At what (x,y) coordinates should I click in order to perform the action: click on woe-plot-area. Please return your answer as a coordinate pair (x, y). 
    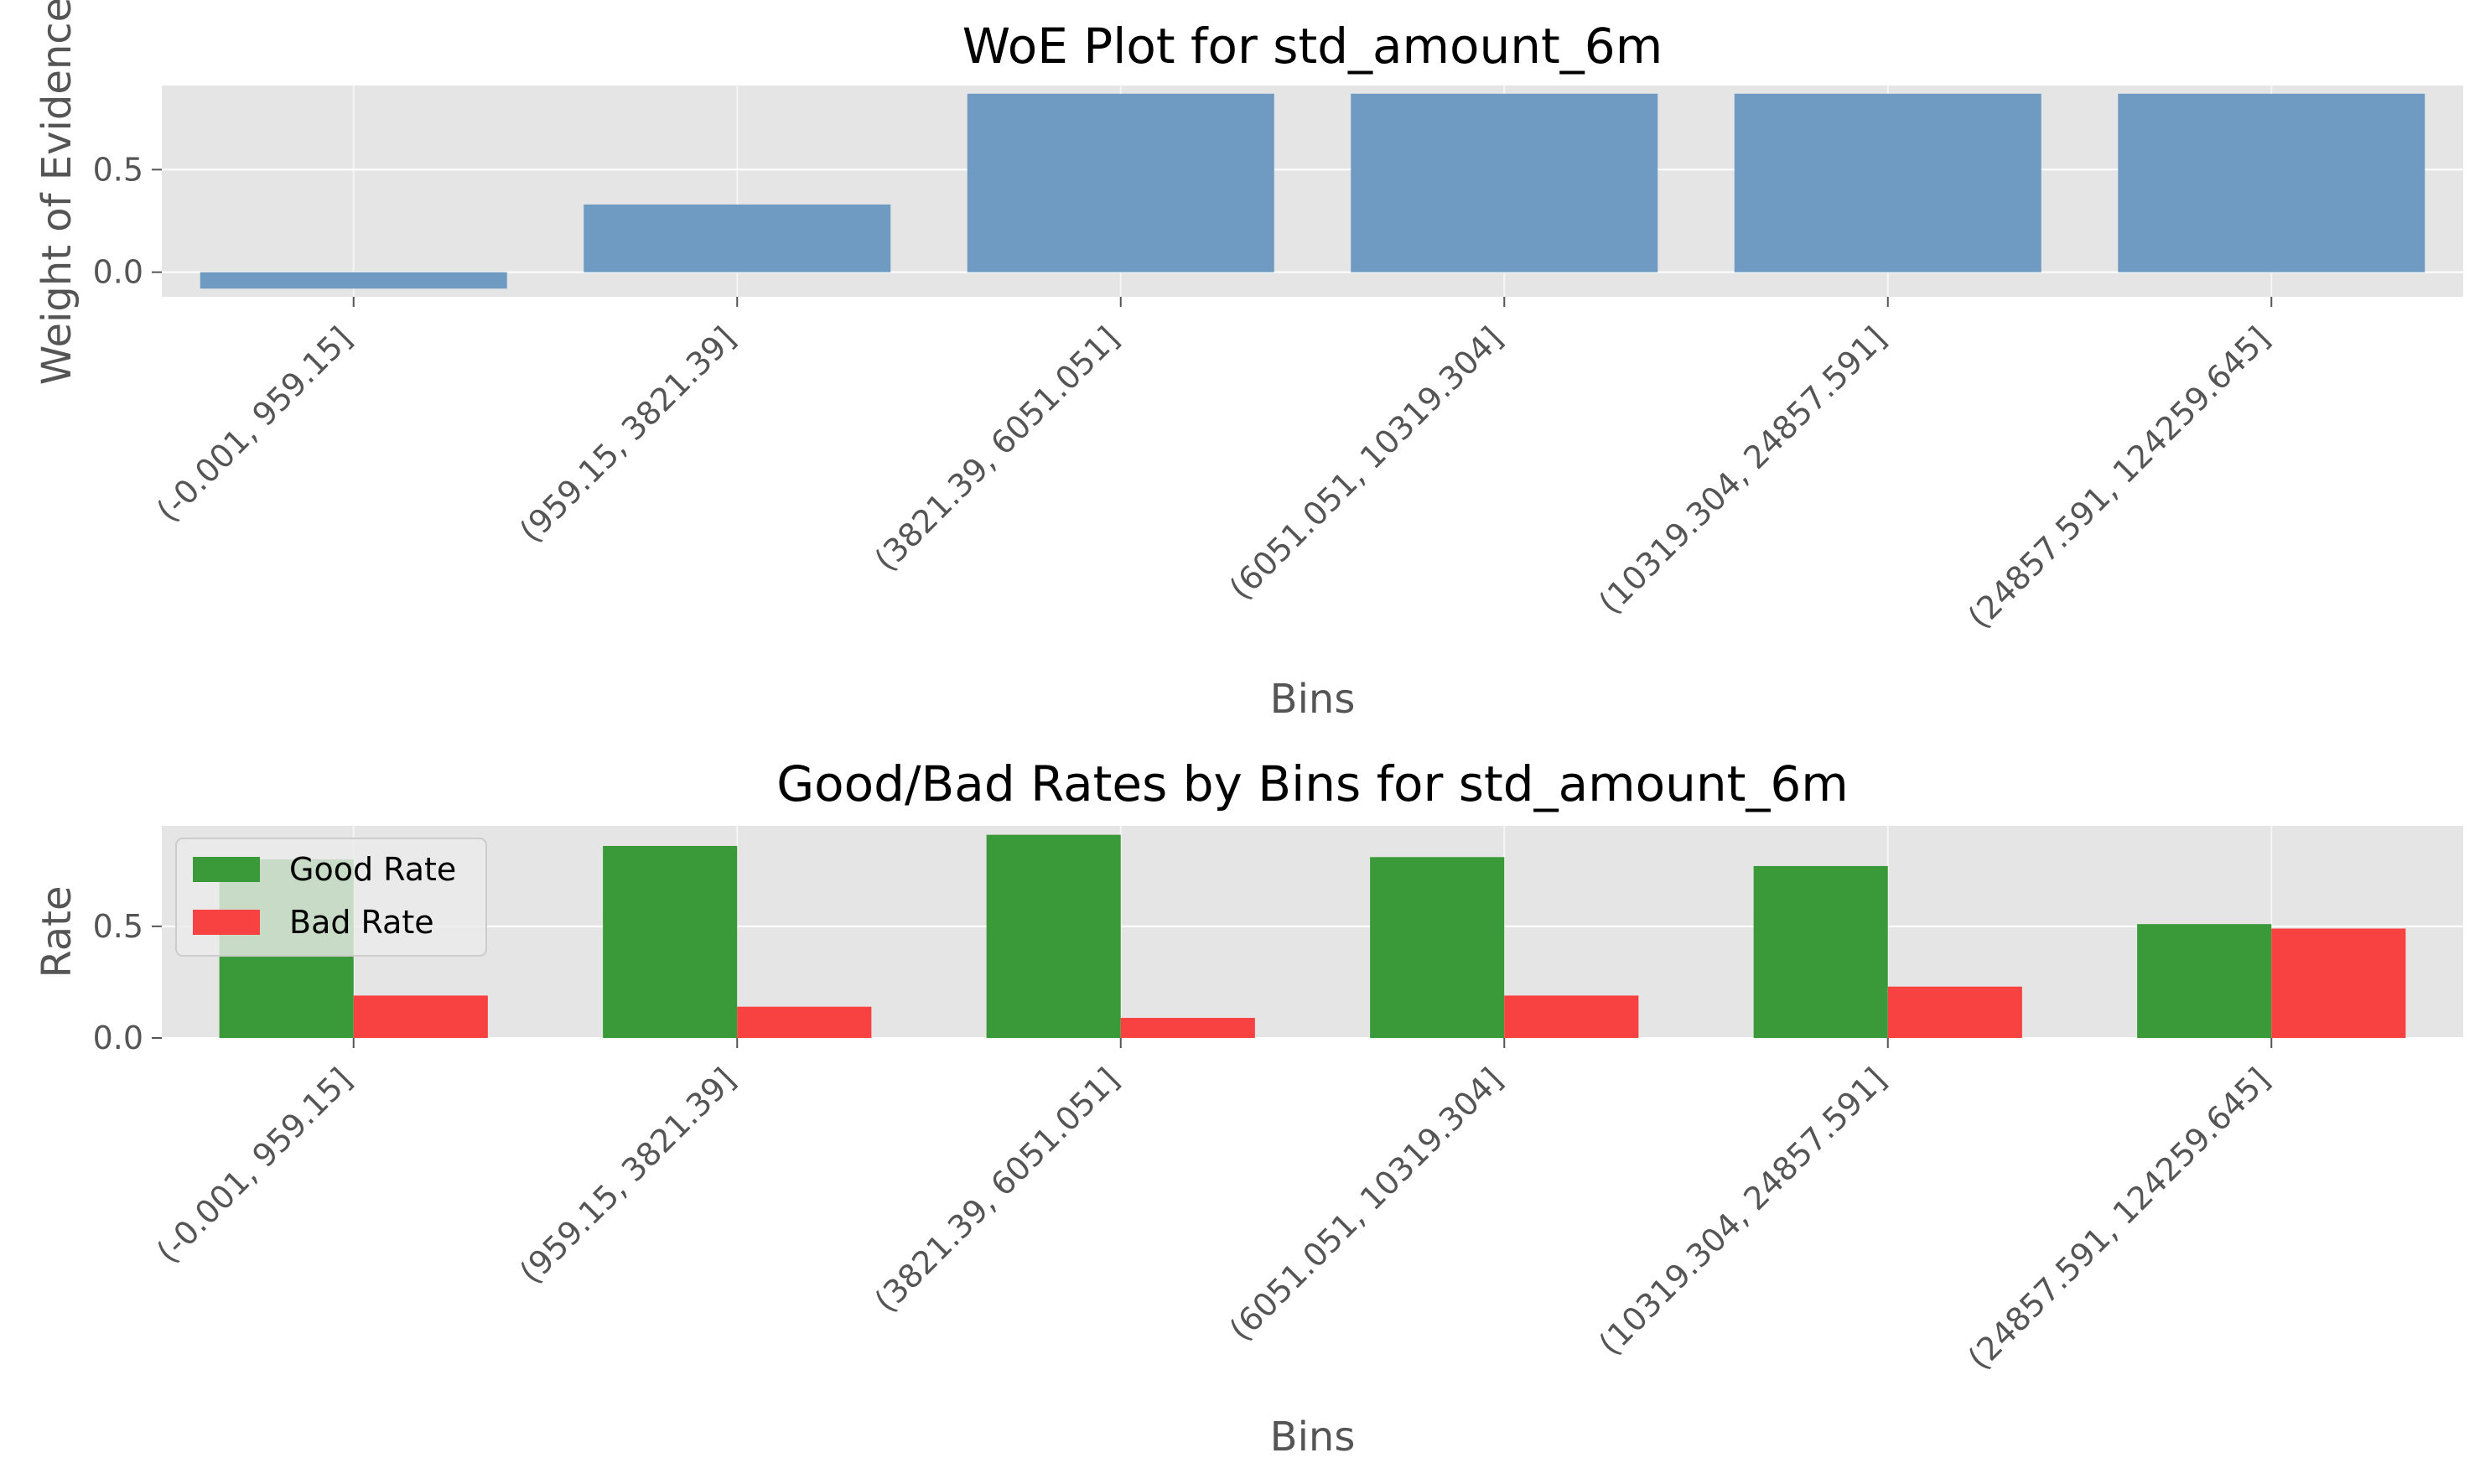
    Looking at the image, I should click on (1312, 191).